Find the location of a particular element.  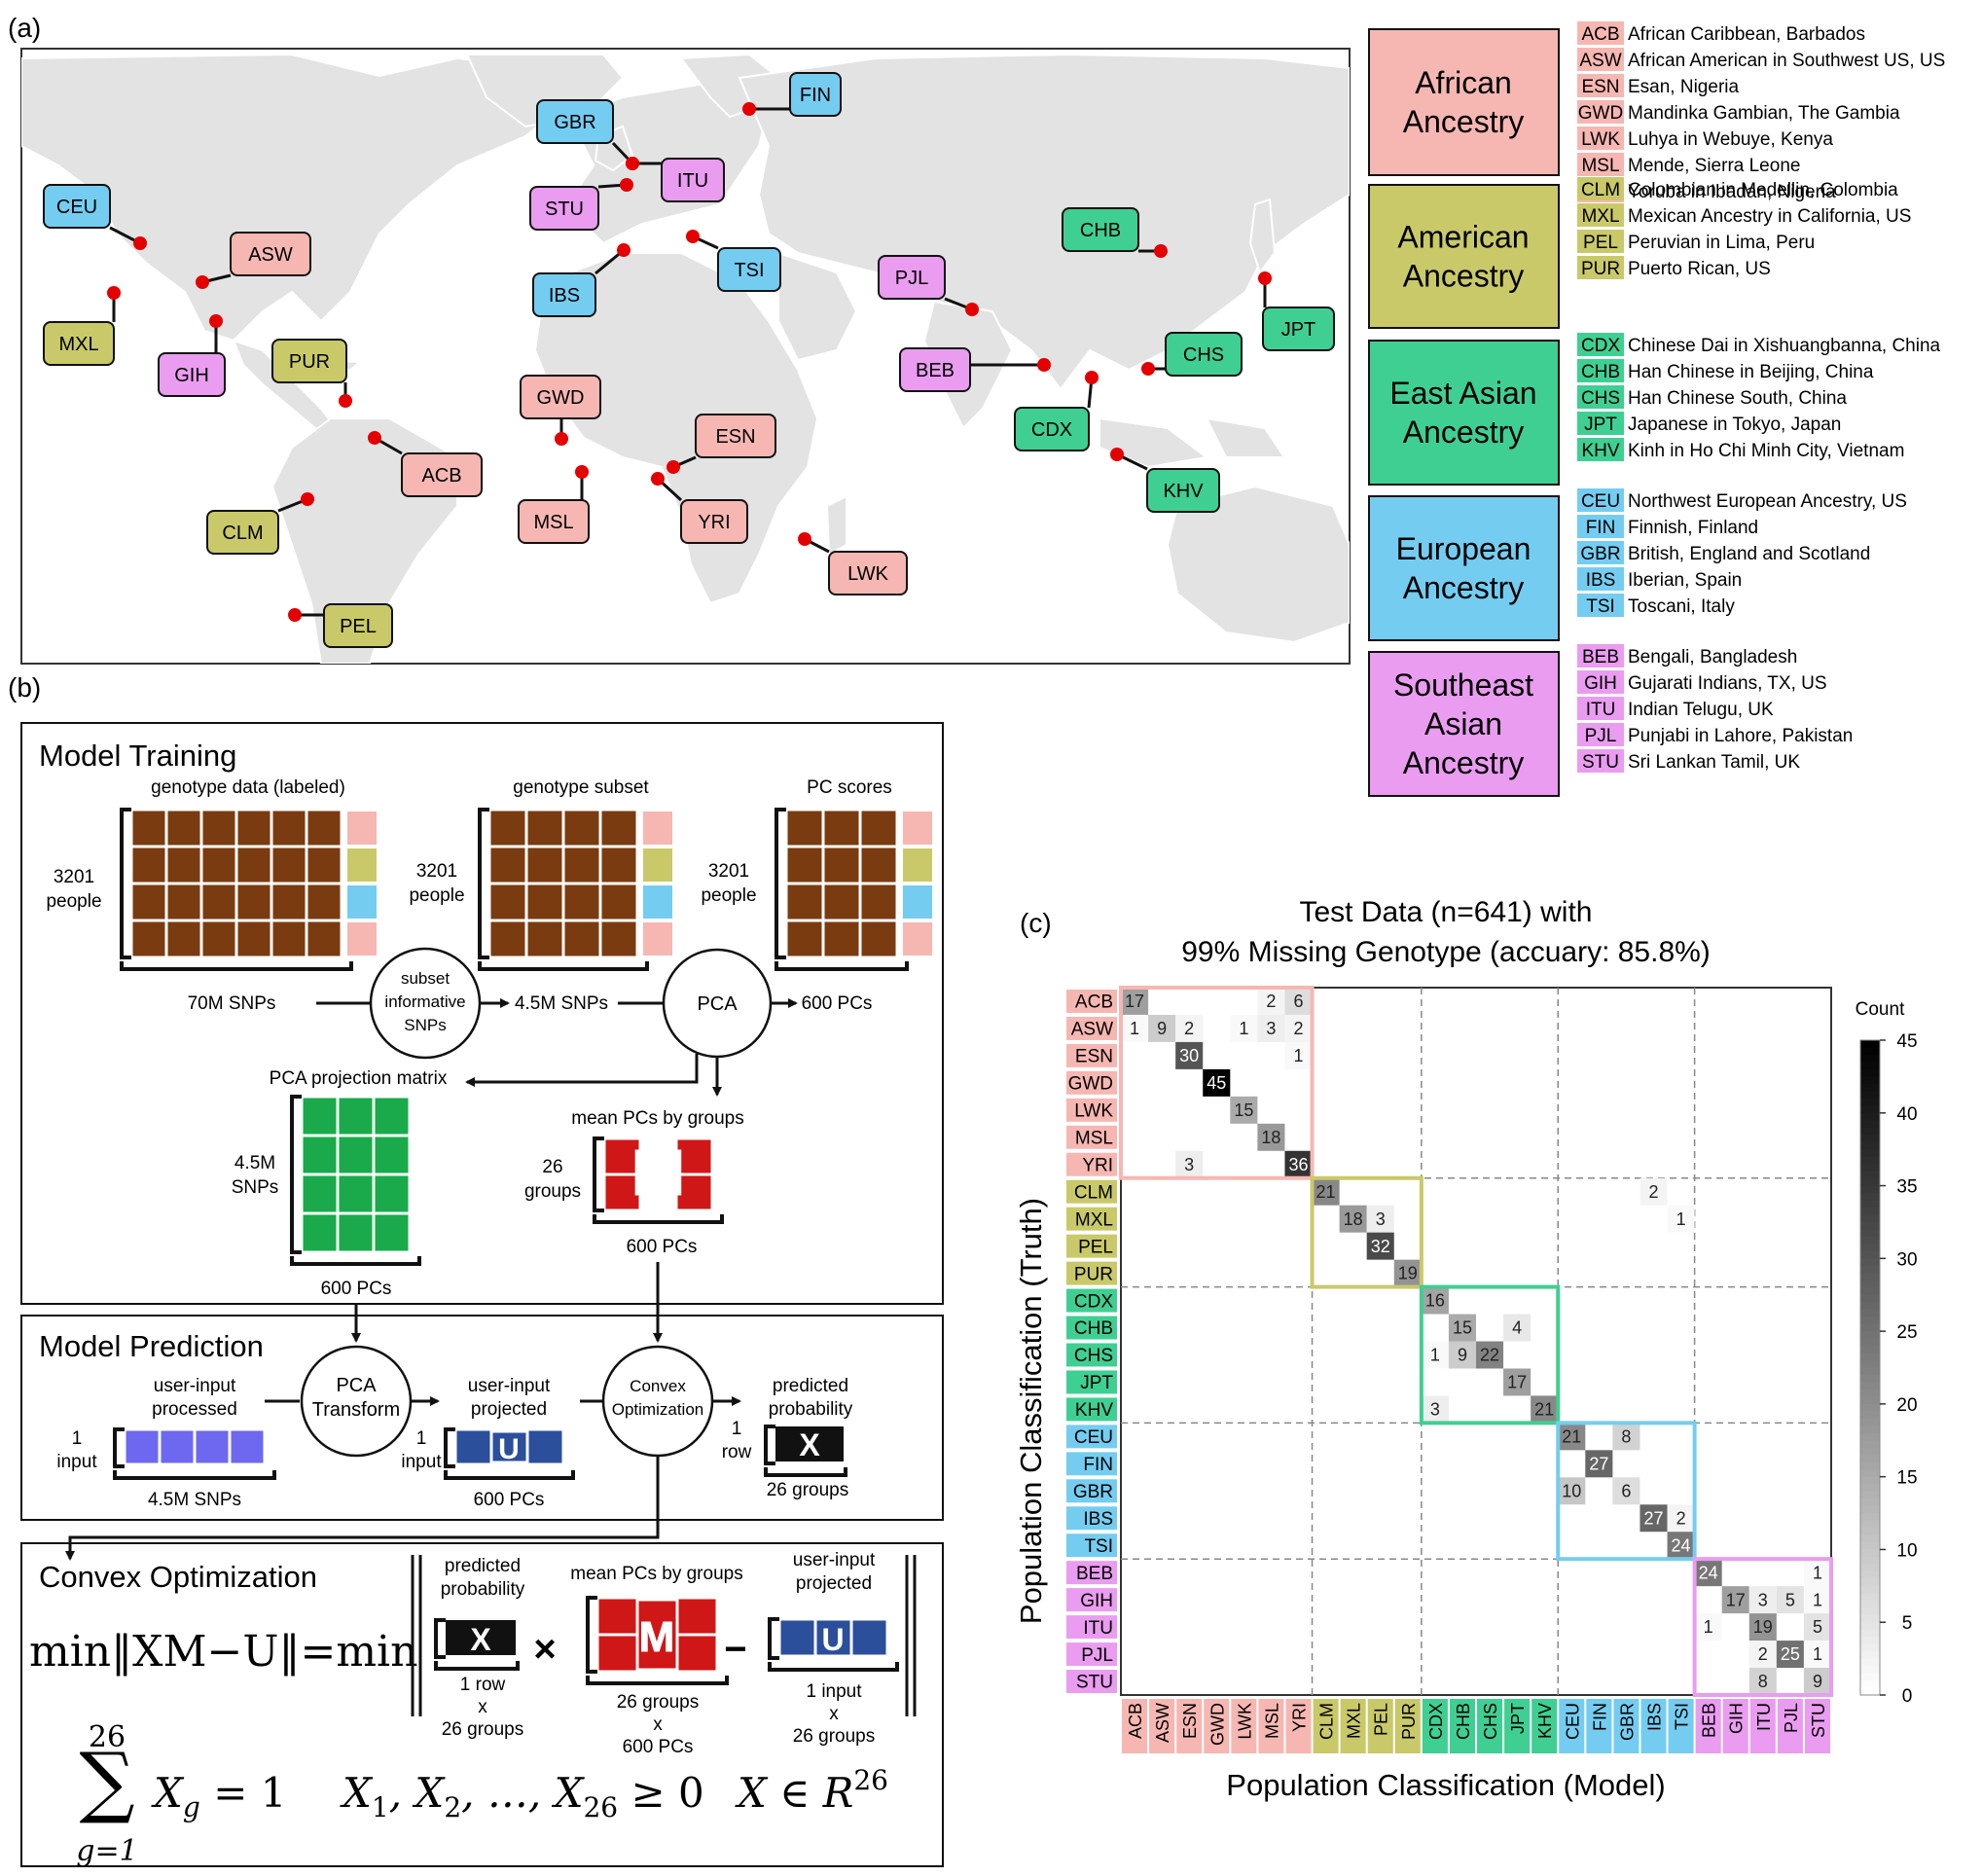

gm1-left-bracket is located at coordinates (125, 883).